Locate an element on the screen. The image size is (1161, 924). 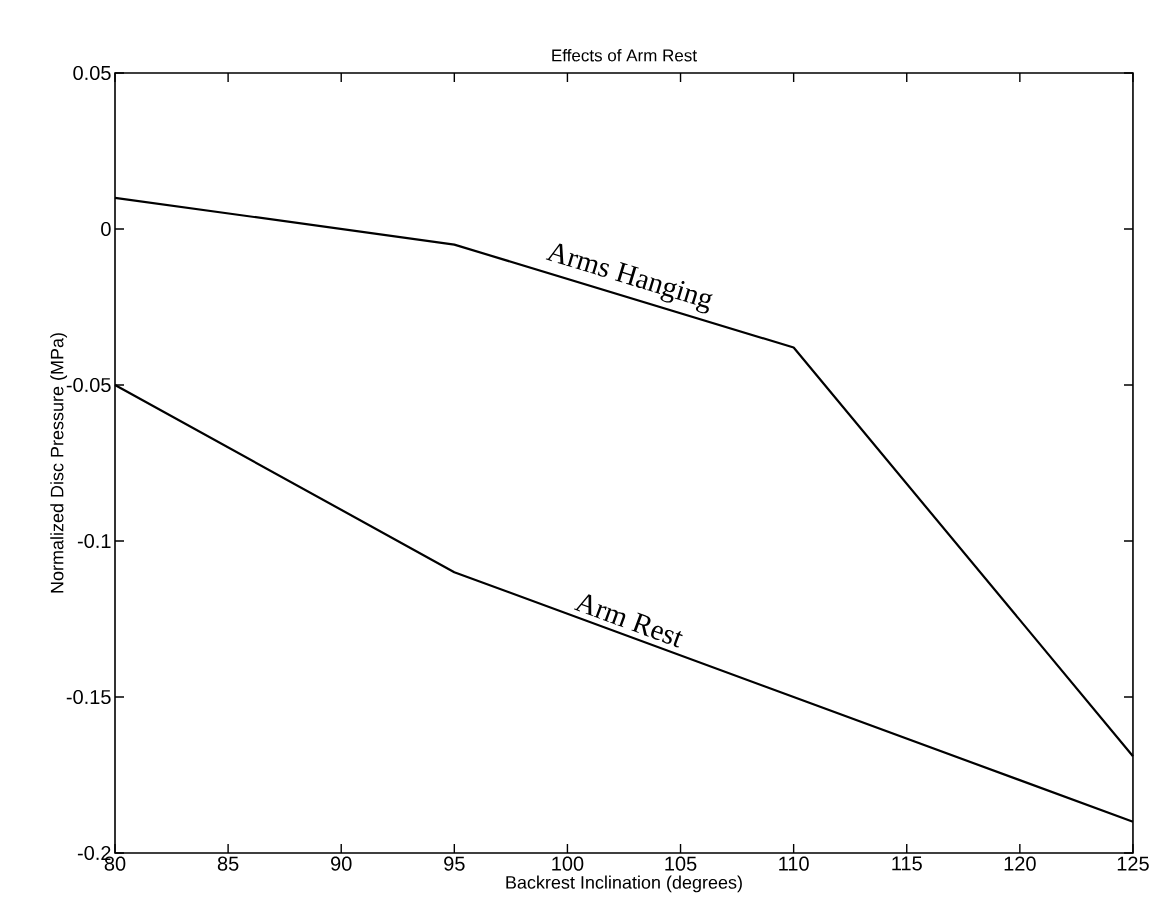
text: Arm Rest is located at coordinates (628, 621).